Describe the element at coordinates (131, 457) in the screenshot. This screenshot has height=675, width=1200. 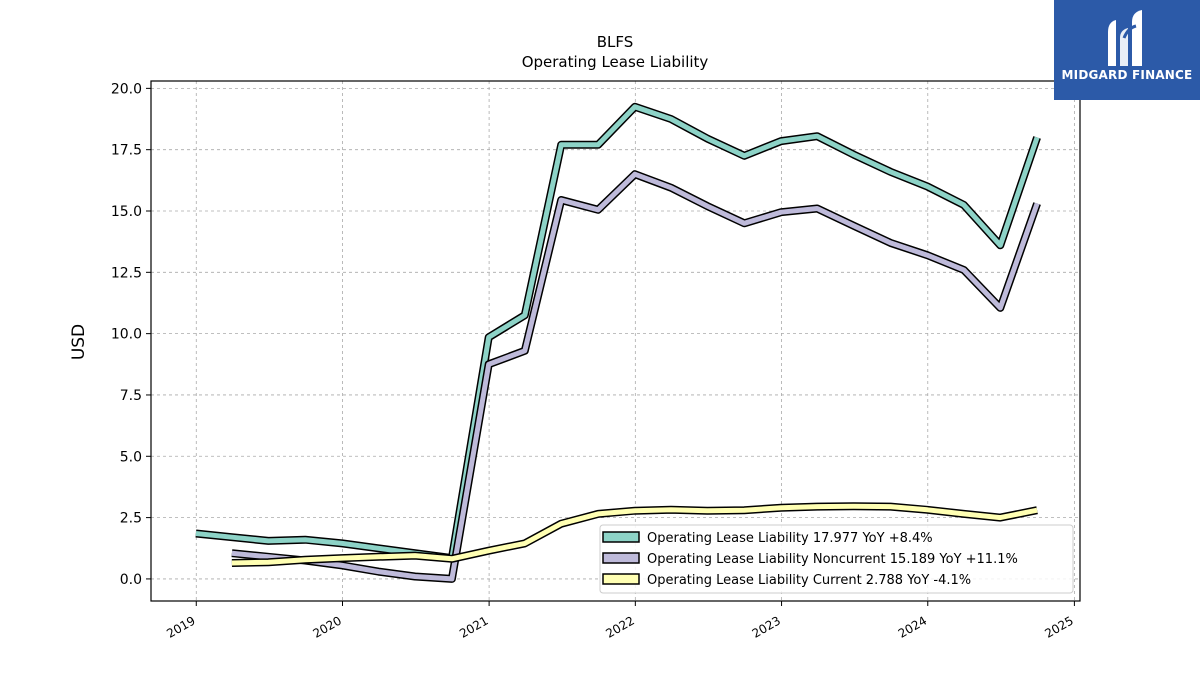
I see `y-tick-label: 5.0` at that location.